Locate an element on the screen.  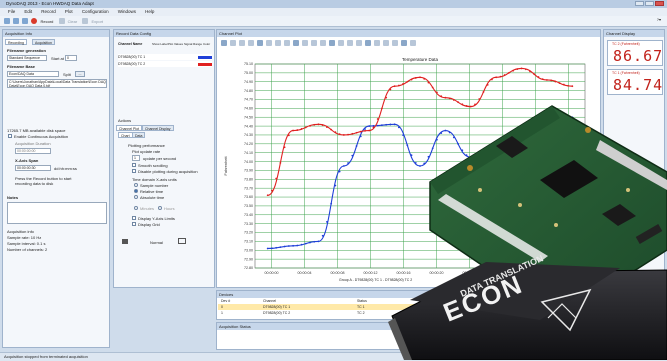
menu-configuration: Configuration is located at coordinates (95, 11).